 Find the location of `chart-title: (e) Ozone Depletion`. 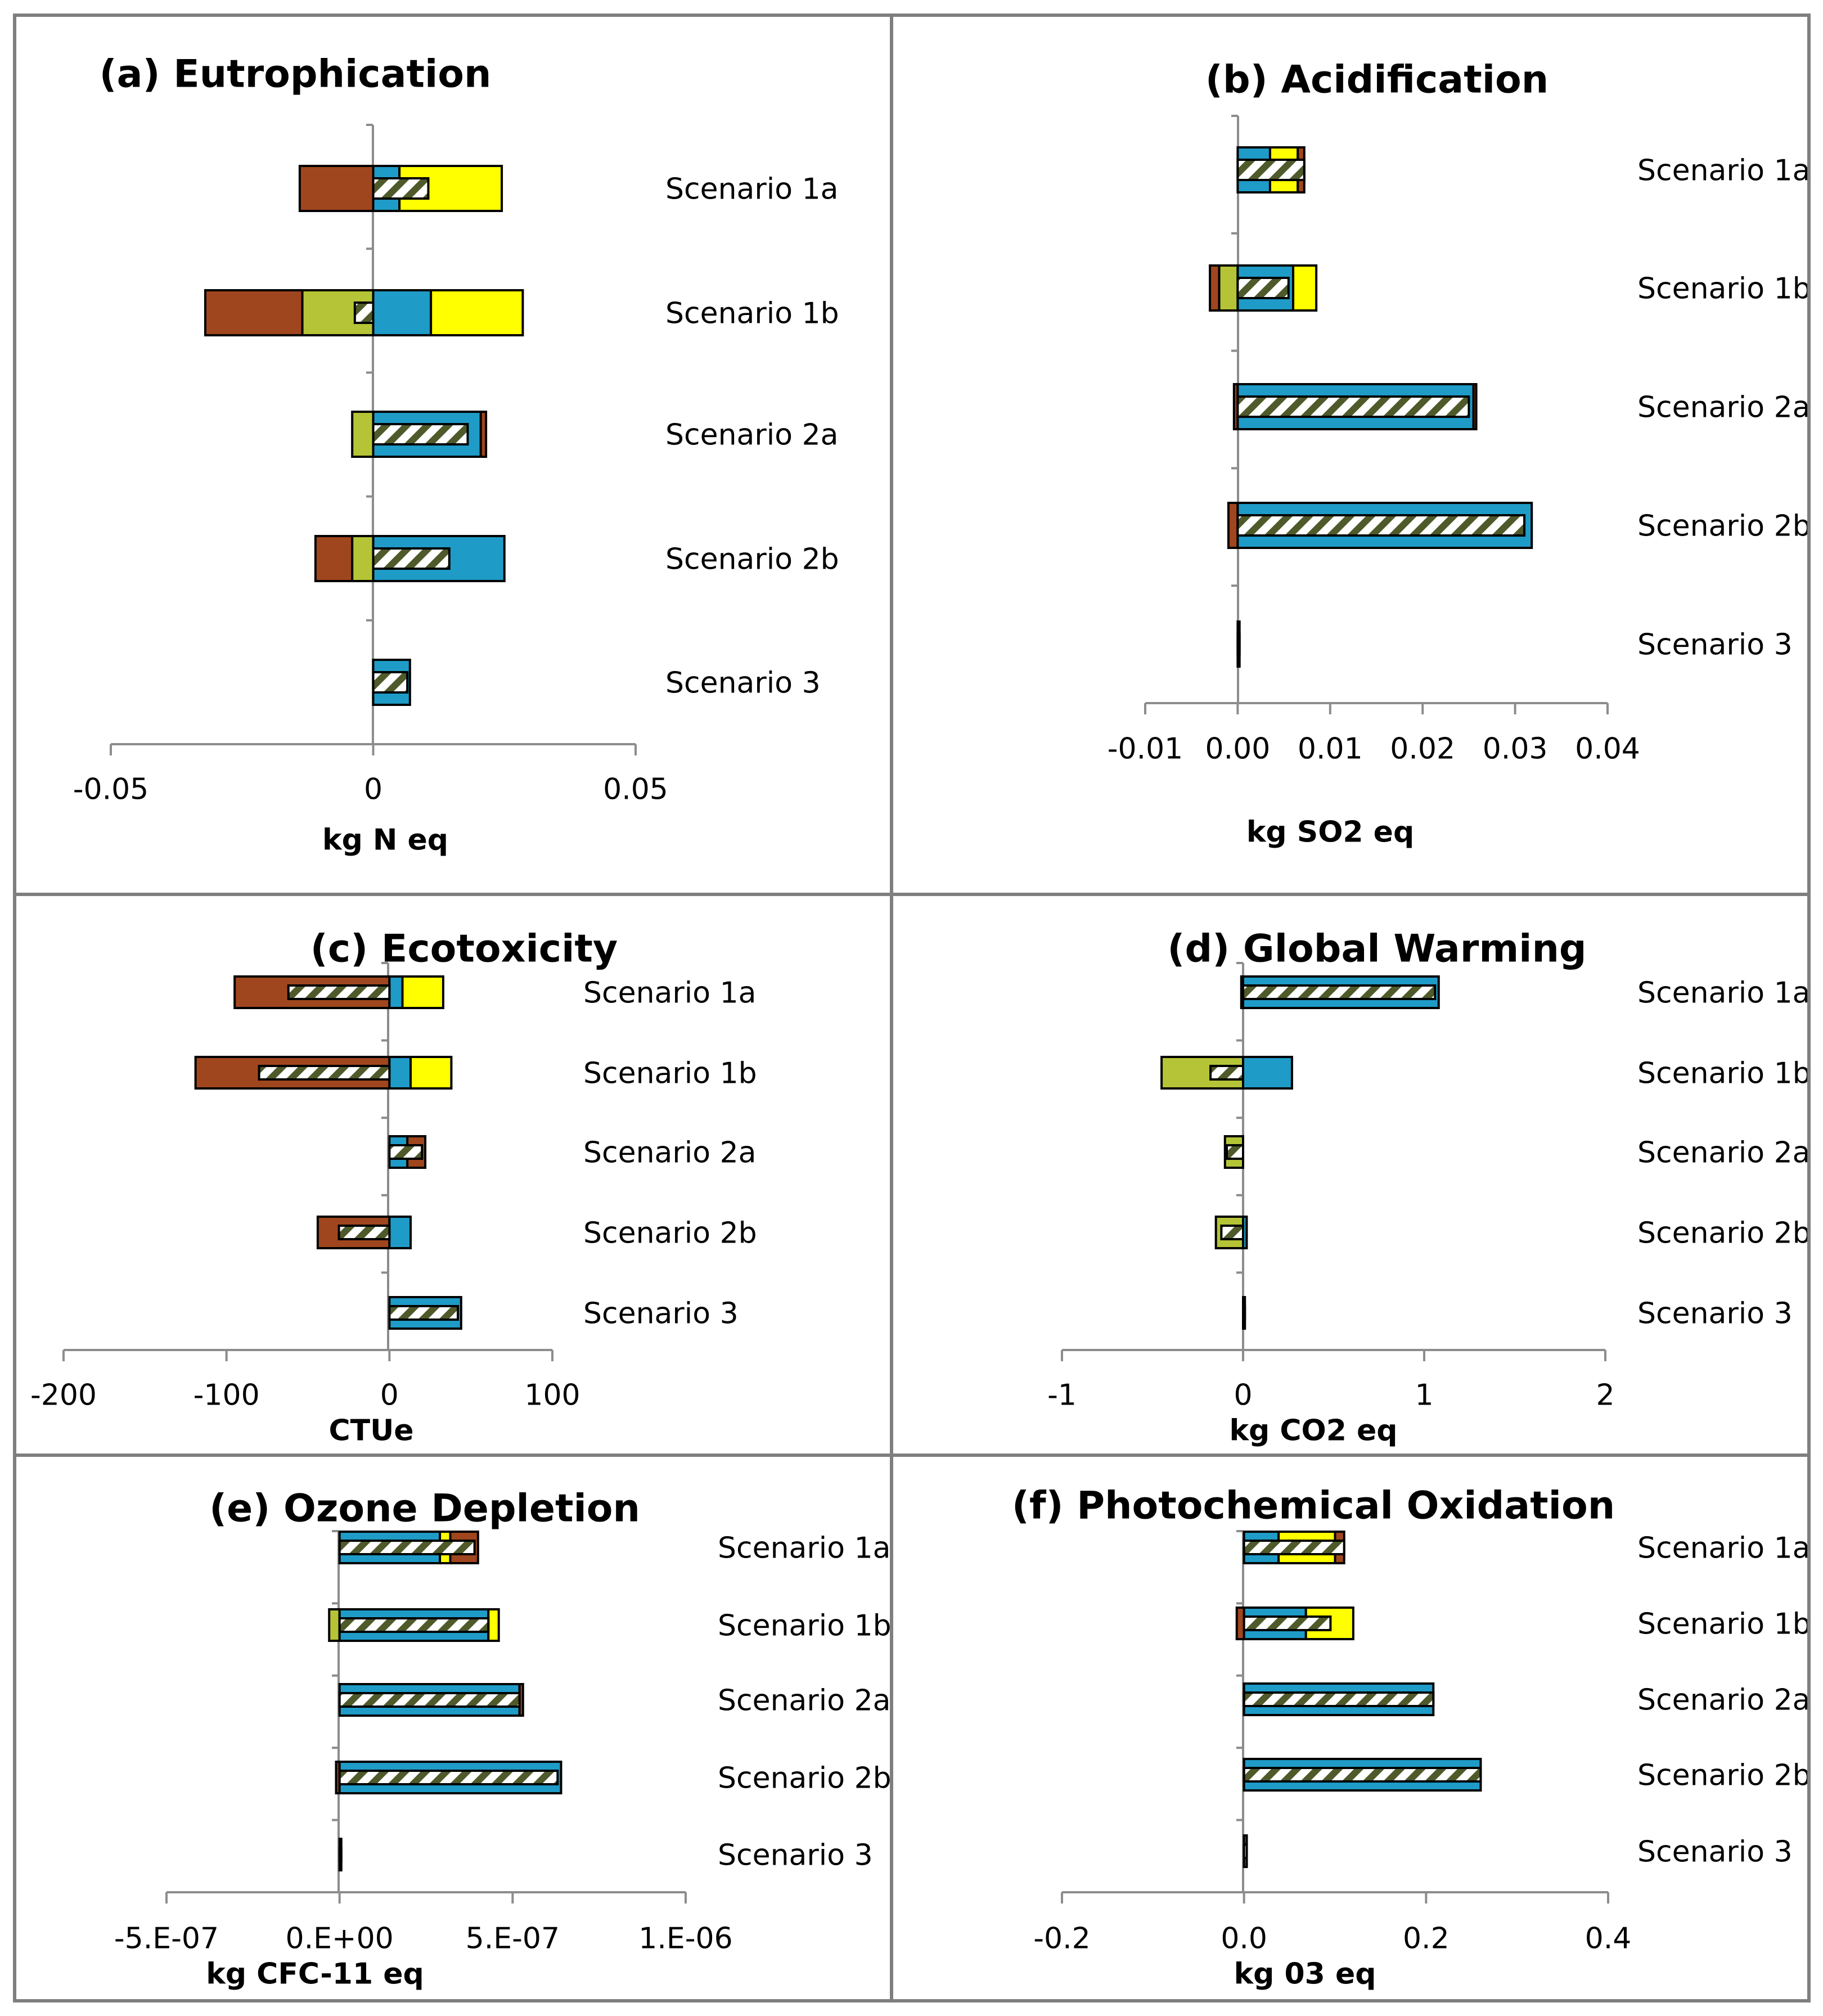

chart-title: (e) Ozone Depletion is located at coordinates (425, 1508).